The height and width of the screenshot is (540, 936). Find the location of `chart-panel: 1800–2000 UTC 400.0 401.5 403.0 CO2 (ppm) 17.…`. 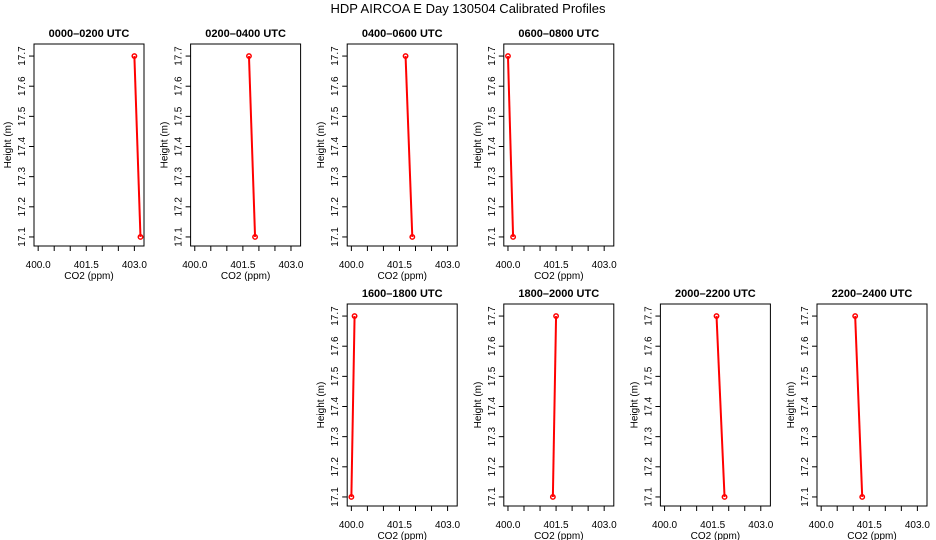

chart-panel: 1800–2000 UTC 400.0 401.5 403.0 CO2 (ppm) 17.… is located at coordinates (545, 414).